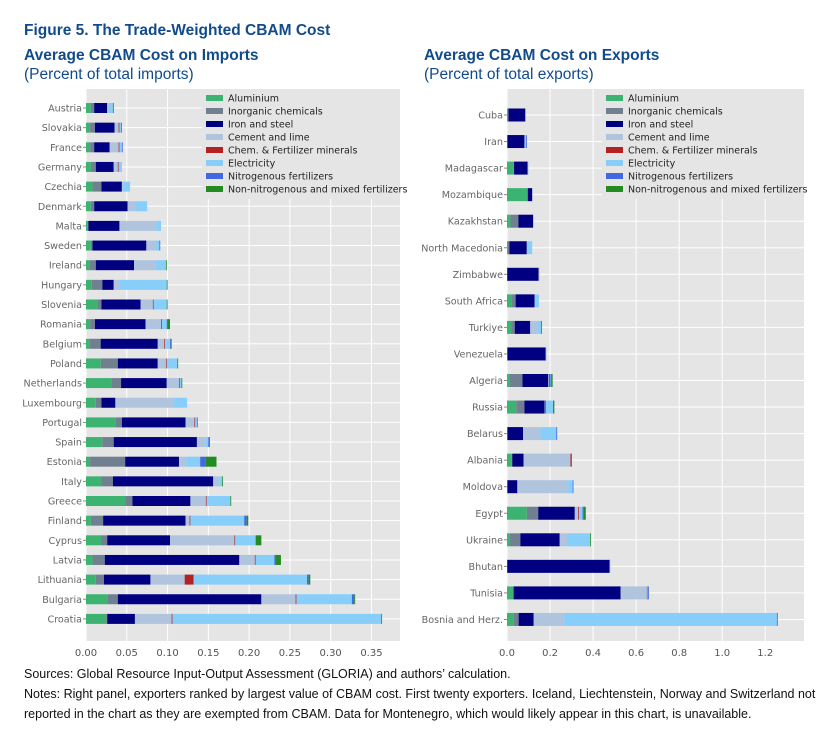 The width and height of the screenshot is (837, 752). I want to click on legend-item-cement-and-lime: Cement and lime, so click(258, 138).